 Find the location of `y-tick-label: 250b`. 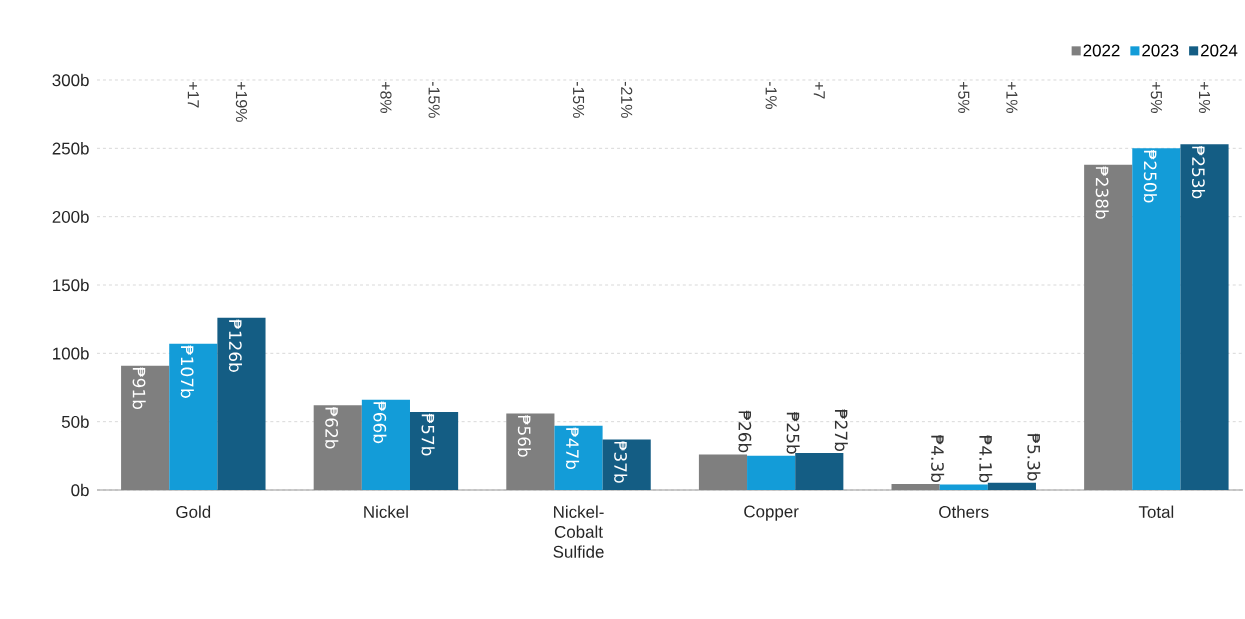

y-tick-label: 250b is located at coordinates (70, 148).